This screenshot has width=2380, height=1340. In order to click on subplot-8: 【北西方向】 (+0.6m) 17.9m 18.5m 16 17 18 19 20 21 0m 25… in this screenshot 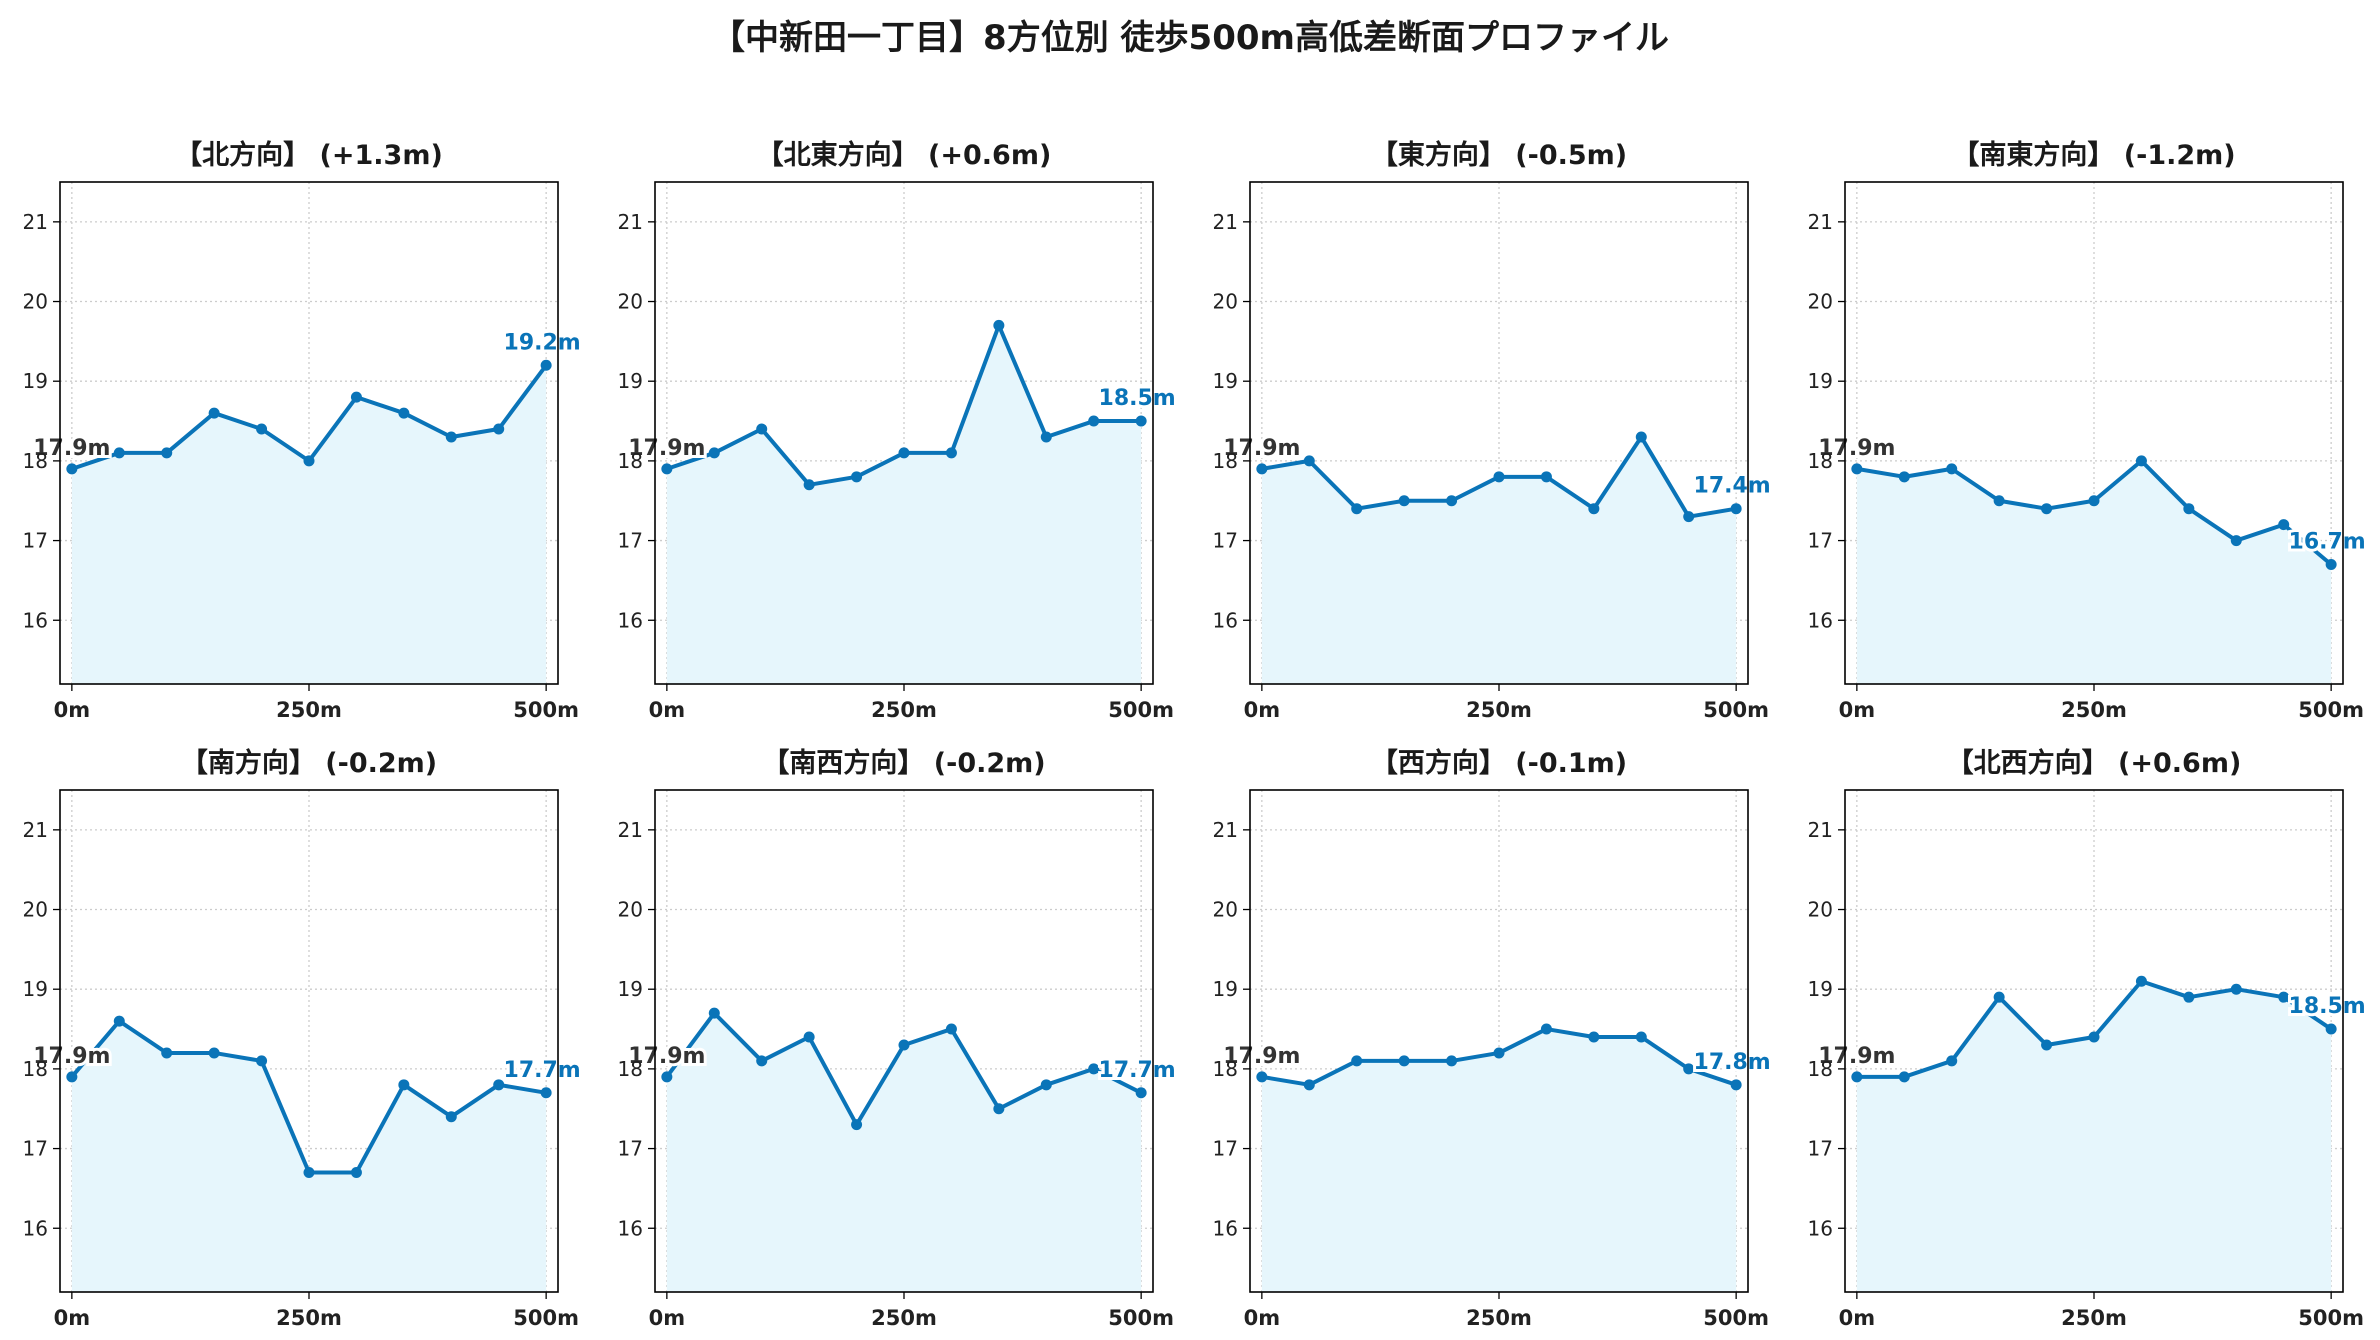, I will do `click(2088, 1038)`.